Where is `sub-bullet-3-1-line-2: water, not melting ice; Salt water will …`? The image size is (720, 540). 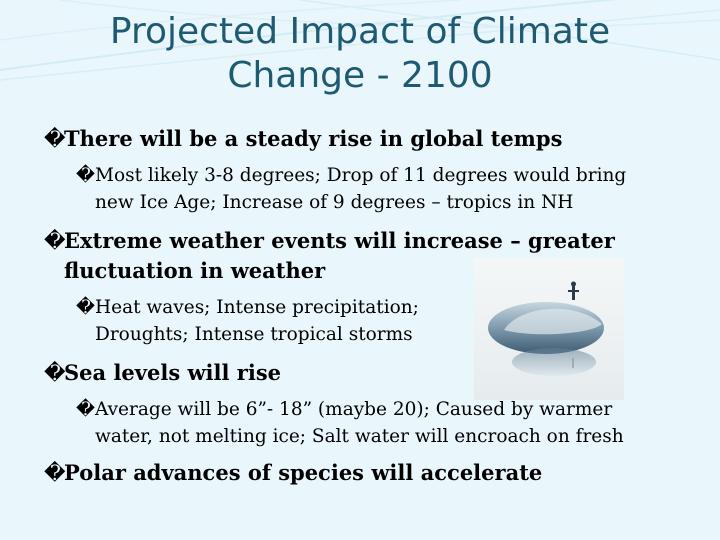 sub-bullet-3-1-line-2: water, not melting ice; Salt water will … is located at coordinates (359, 436).